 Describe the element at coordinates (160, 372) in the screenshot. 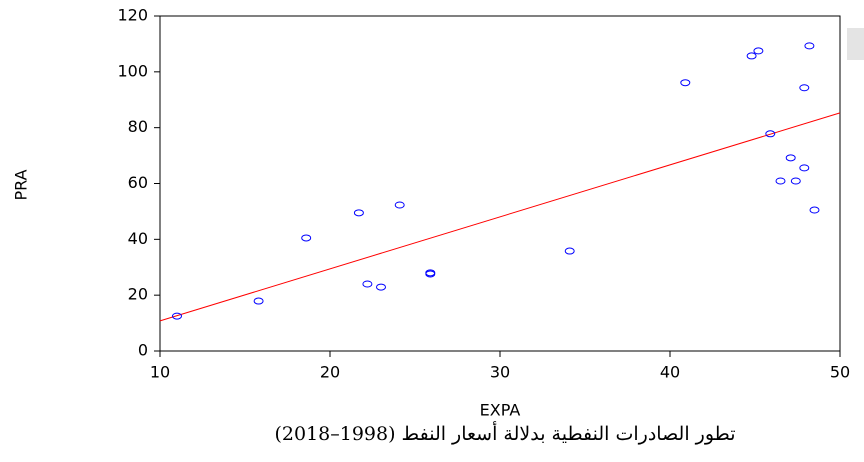

I see `x-tick-label: 10` at that location.